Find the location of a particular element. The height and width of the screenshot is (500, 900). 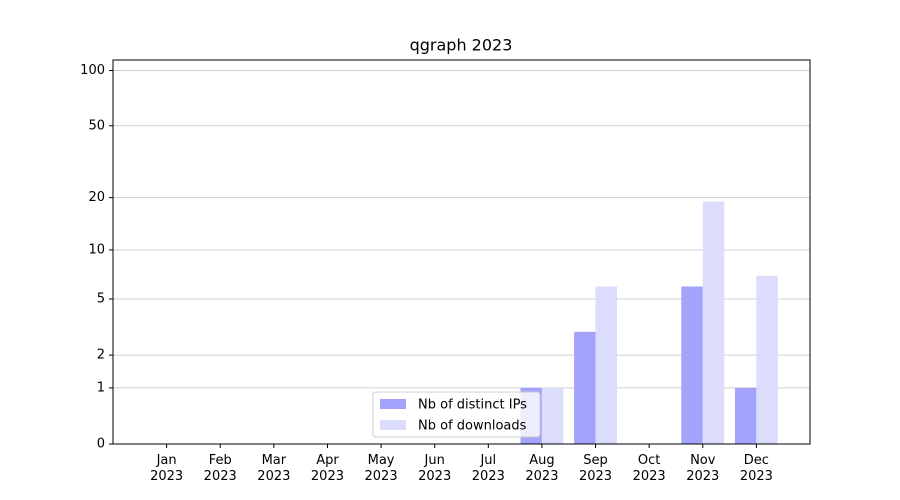

y-tick-label: 5 is located at coordinates (101, 298).